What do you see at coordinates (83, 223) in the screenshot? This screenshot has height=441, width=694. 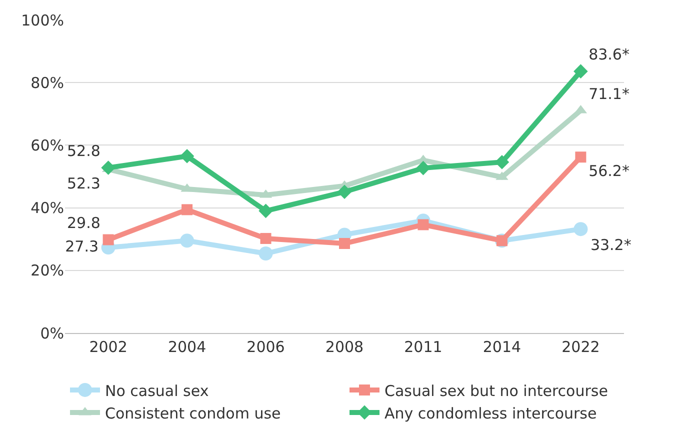 I see `data-label: 29.8` at bounding box center [83, 223].